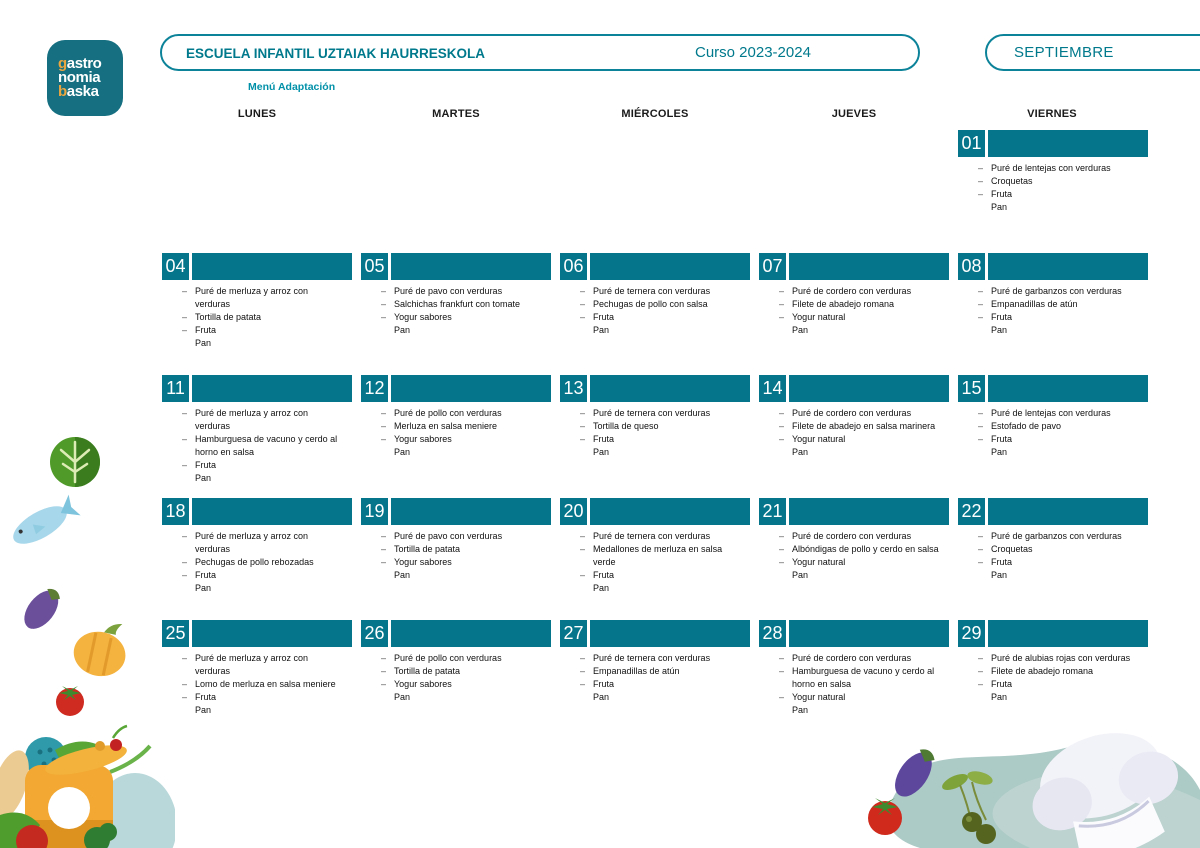 The image size is (1200, 848). I want to click on menu-item-text: Puré de cordero con verduras, so click(852, 413).